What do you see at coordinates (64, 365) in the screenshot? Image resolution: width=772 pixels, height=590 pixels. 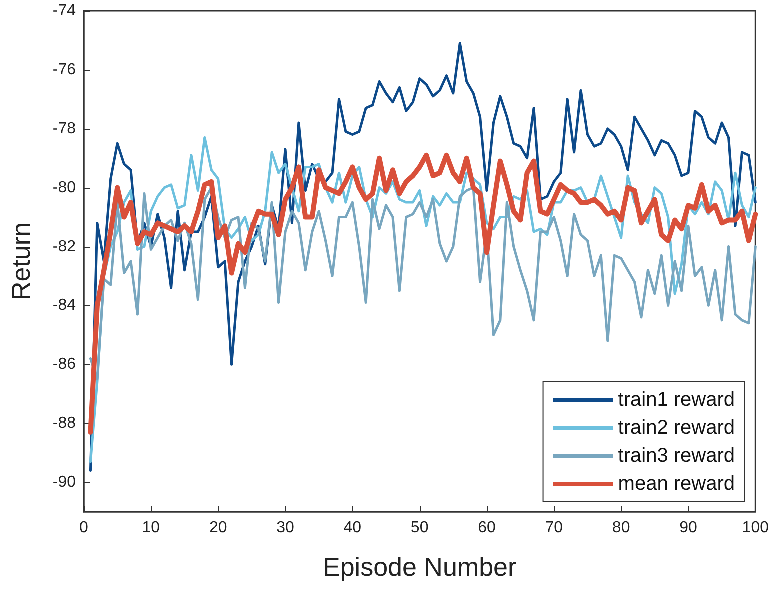 I see `y-tick-label: -86` at bounding box center [64, 365].